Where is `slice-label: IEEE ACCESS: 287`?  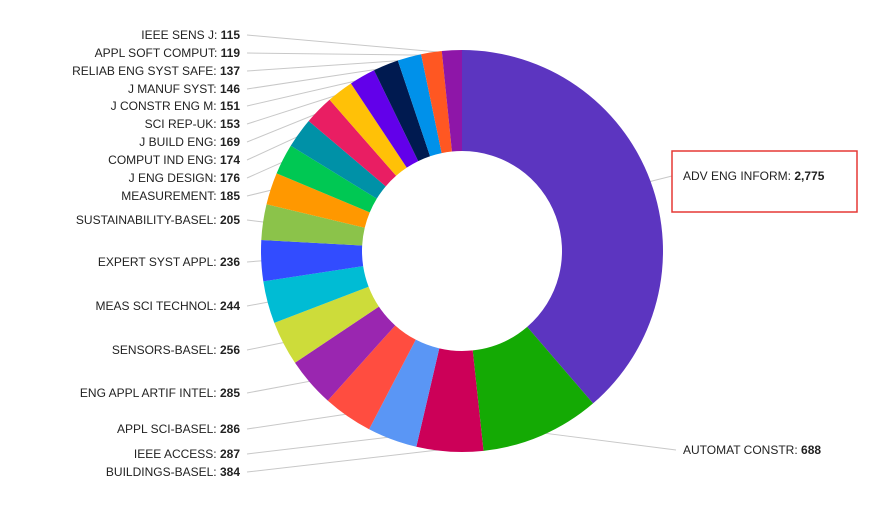
slice-label: IEEE ACCESS: 287 is located at coordinates (187, 454).